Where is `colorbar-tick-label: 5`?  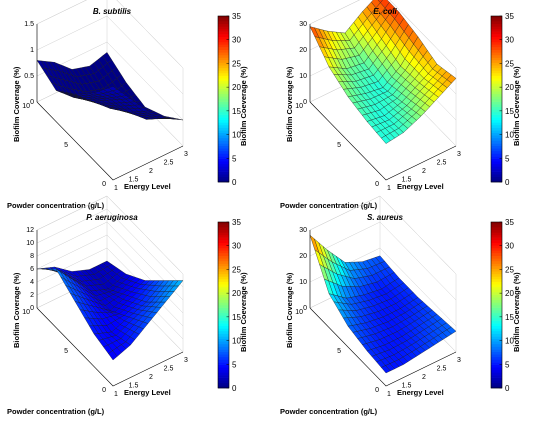
colorbar-tick-label: 5 is located at coordinates (234, 158).